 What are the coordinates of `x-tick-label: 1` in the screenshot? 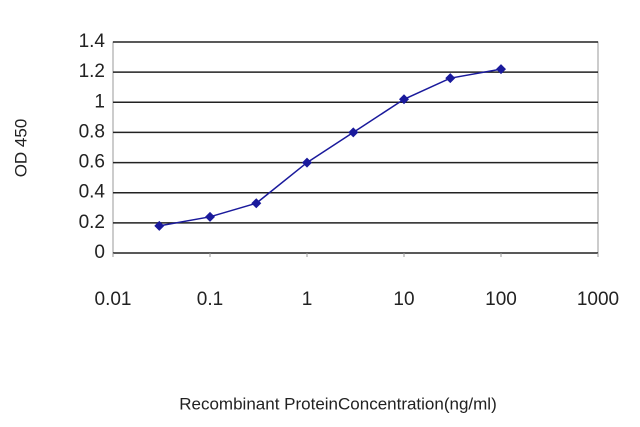 It's located at (307, 299).